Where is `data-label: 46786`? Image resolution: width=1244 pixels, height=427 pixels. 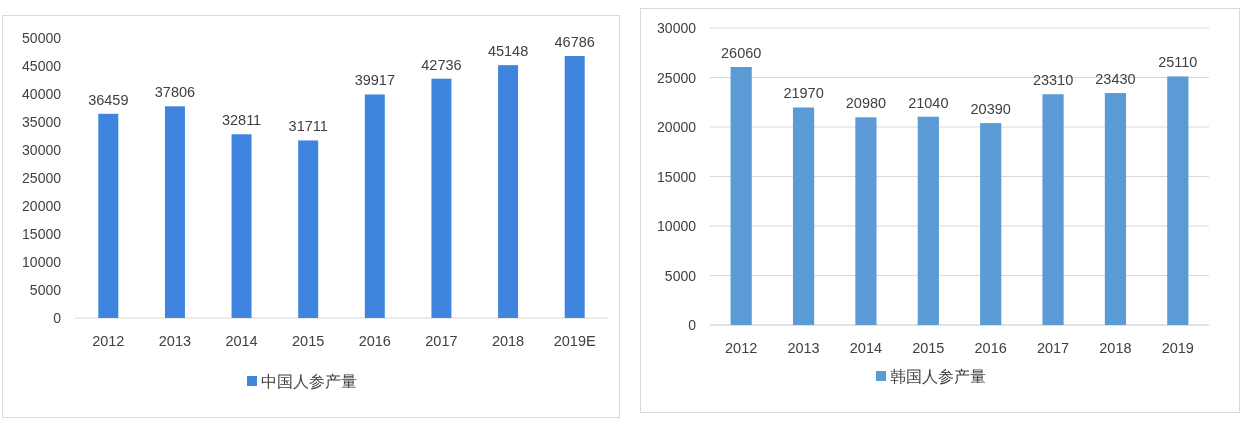 data-label: 46786 is located at coordinates (574, 42).